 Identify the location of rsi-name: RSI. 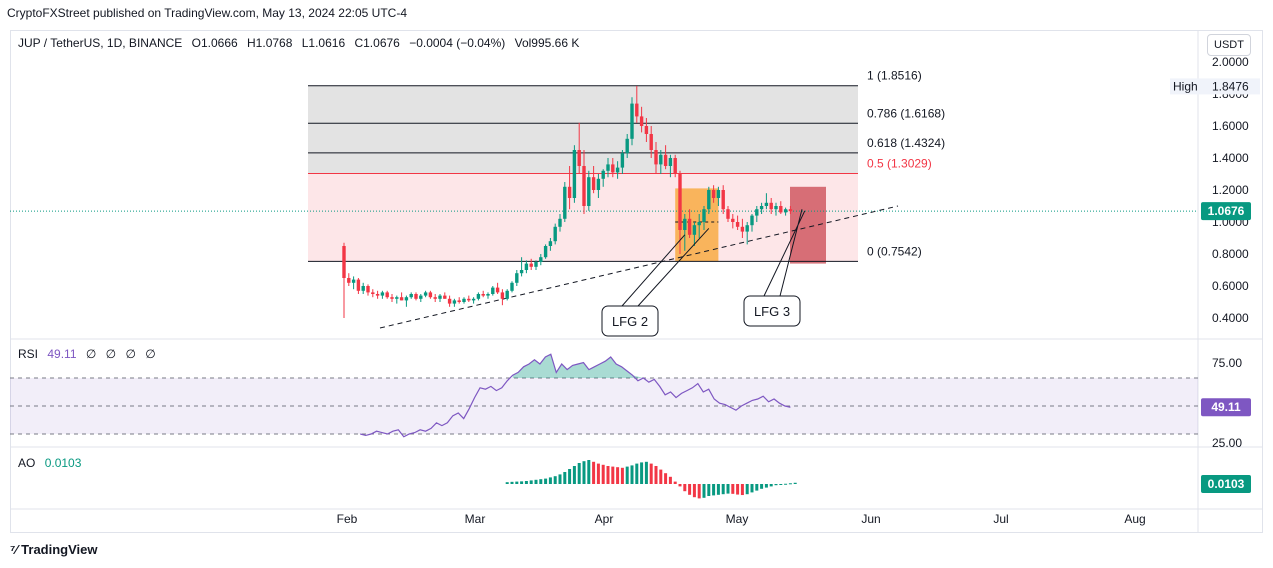
(28, 354).